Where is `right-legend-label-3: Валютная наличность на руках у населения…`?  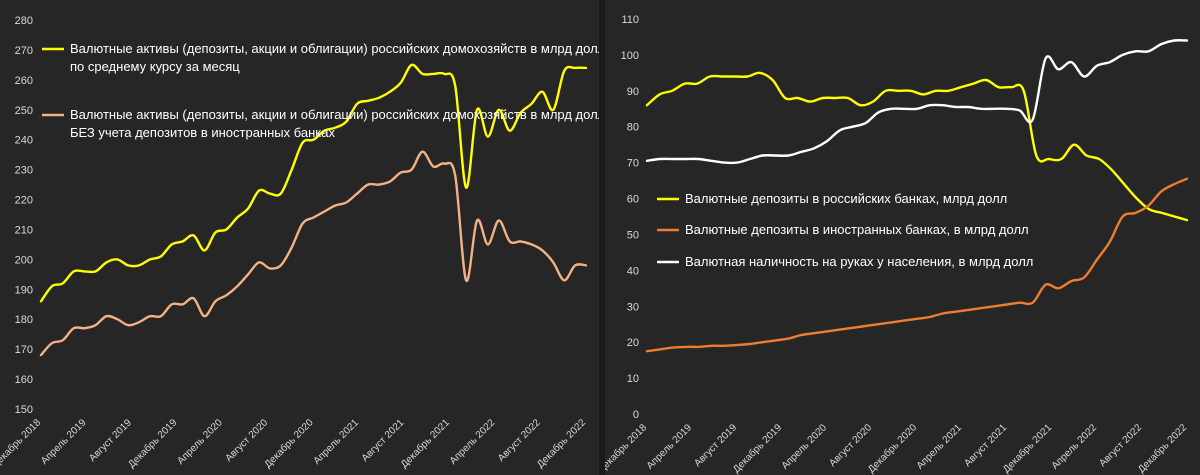
right-legend-label-3: Валютная наличность на руках у населения… is located at coordinates (859, 261).